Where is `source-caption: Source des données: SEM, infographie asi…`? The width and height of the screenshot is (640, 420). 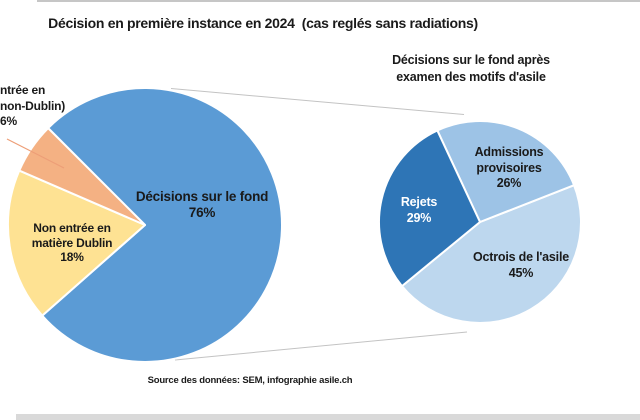 source-caption: Source des données: SEM, infographie asi… is located at coordinates (250, 380).